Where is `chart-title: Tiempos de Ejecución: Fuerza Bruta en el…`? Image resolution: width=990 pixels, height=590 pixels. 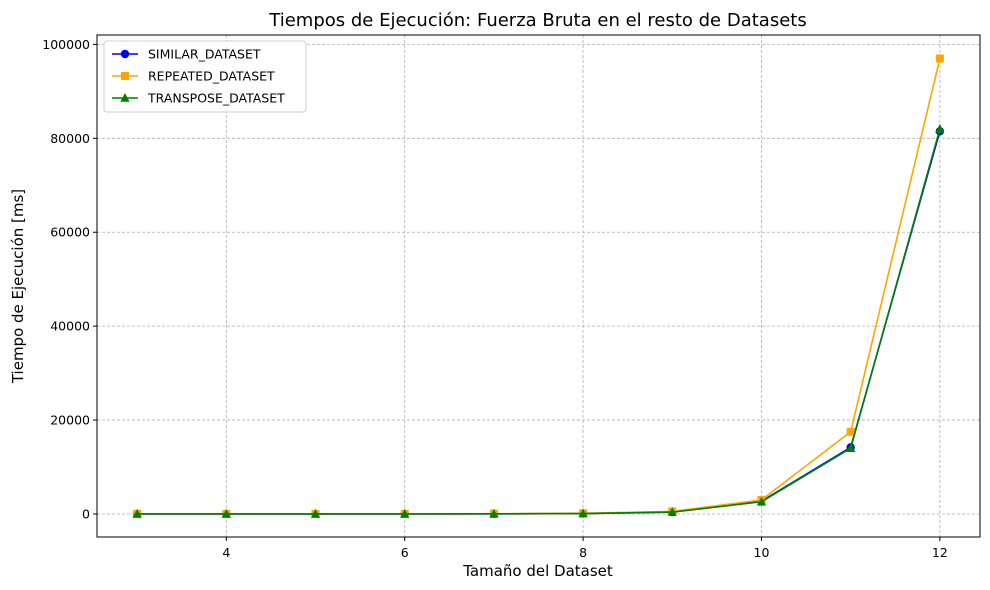 chart-title: Tiempos de Ejecución: Fuerza Bruta en el… is located at coordinates (537, 20).